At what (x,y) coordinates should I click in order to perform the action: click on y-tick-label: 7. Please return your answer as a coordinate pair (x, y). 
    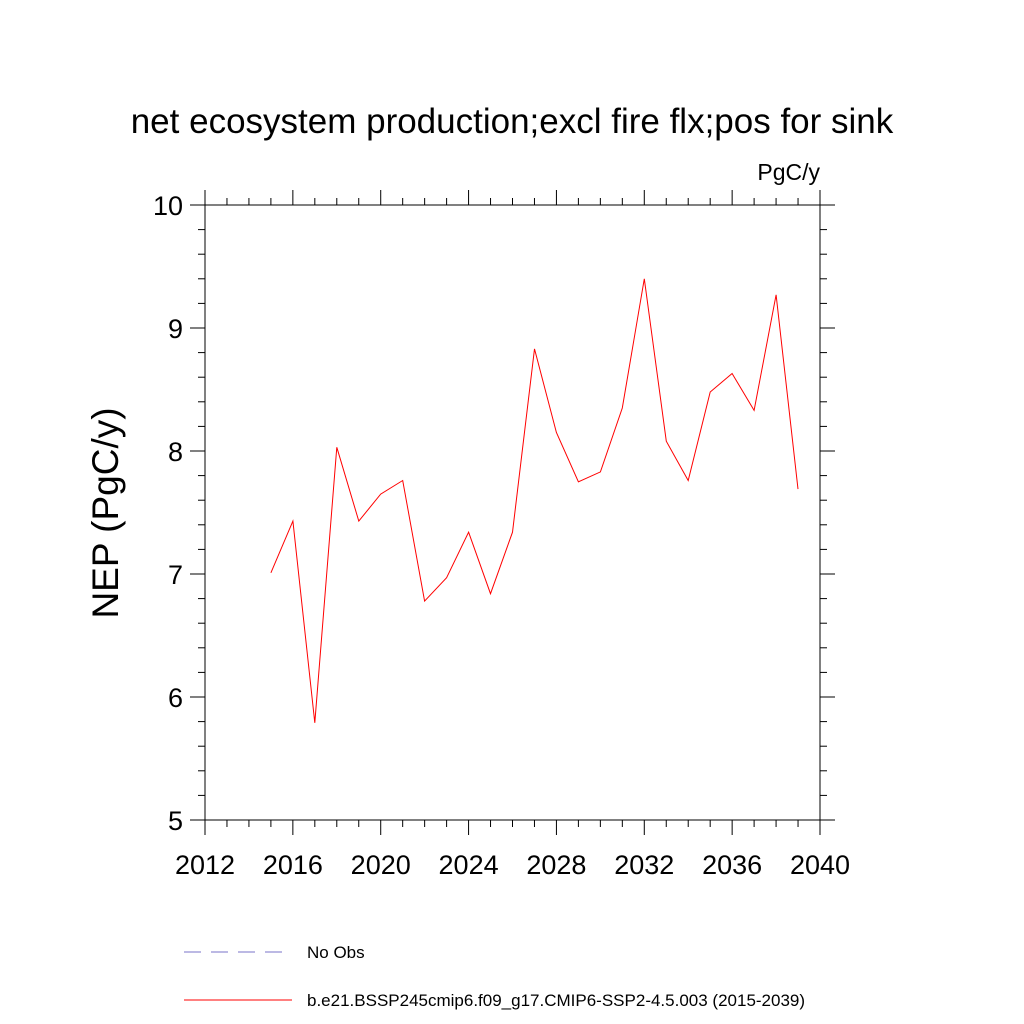
    Looking at the image, I should click on (175, 575).